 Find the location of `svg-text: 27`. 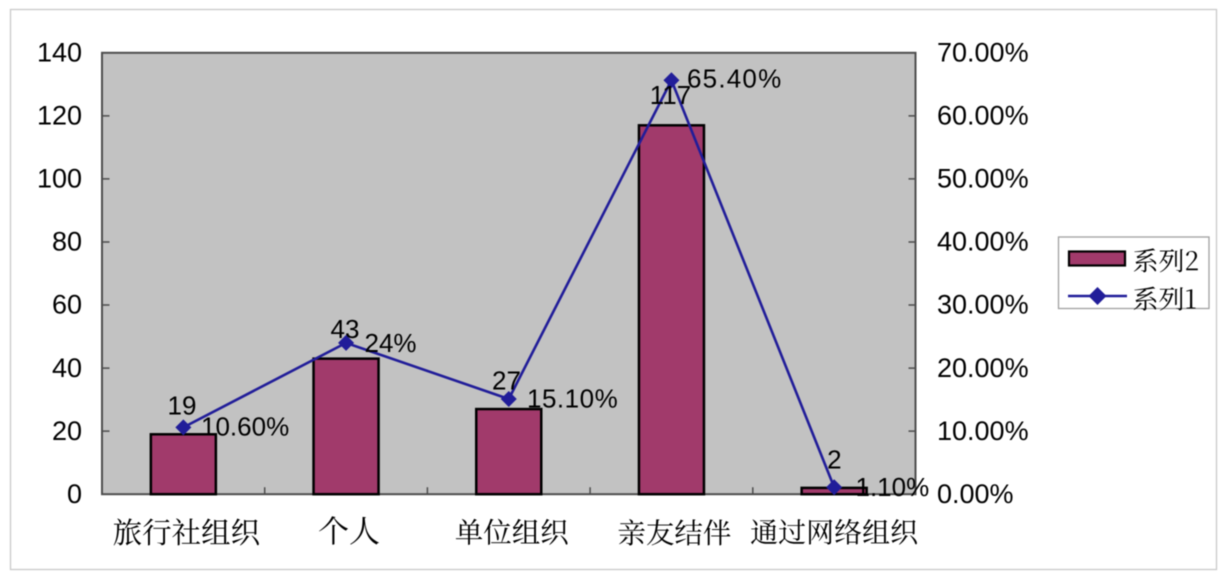

svg-text: 27 is located at coordinates (506, 380).